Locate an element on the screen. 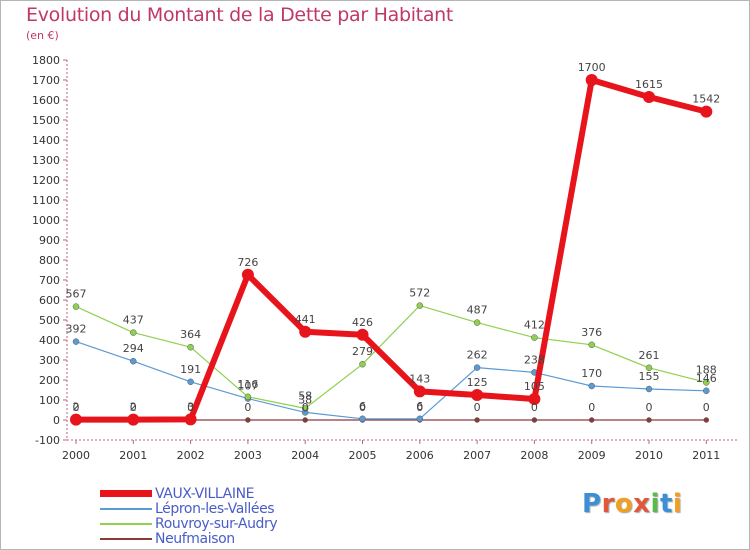 Image resolution: width=750 pixels, height=550 pixels. y-tick-label: 1200 is located at coordinates (46, 180).